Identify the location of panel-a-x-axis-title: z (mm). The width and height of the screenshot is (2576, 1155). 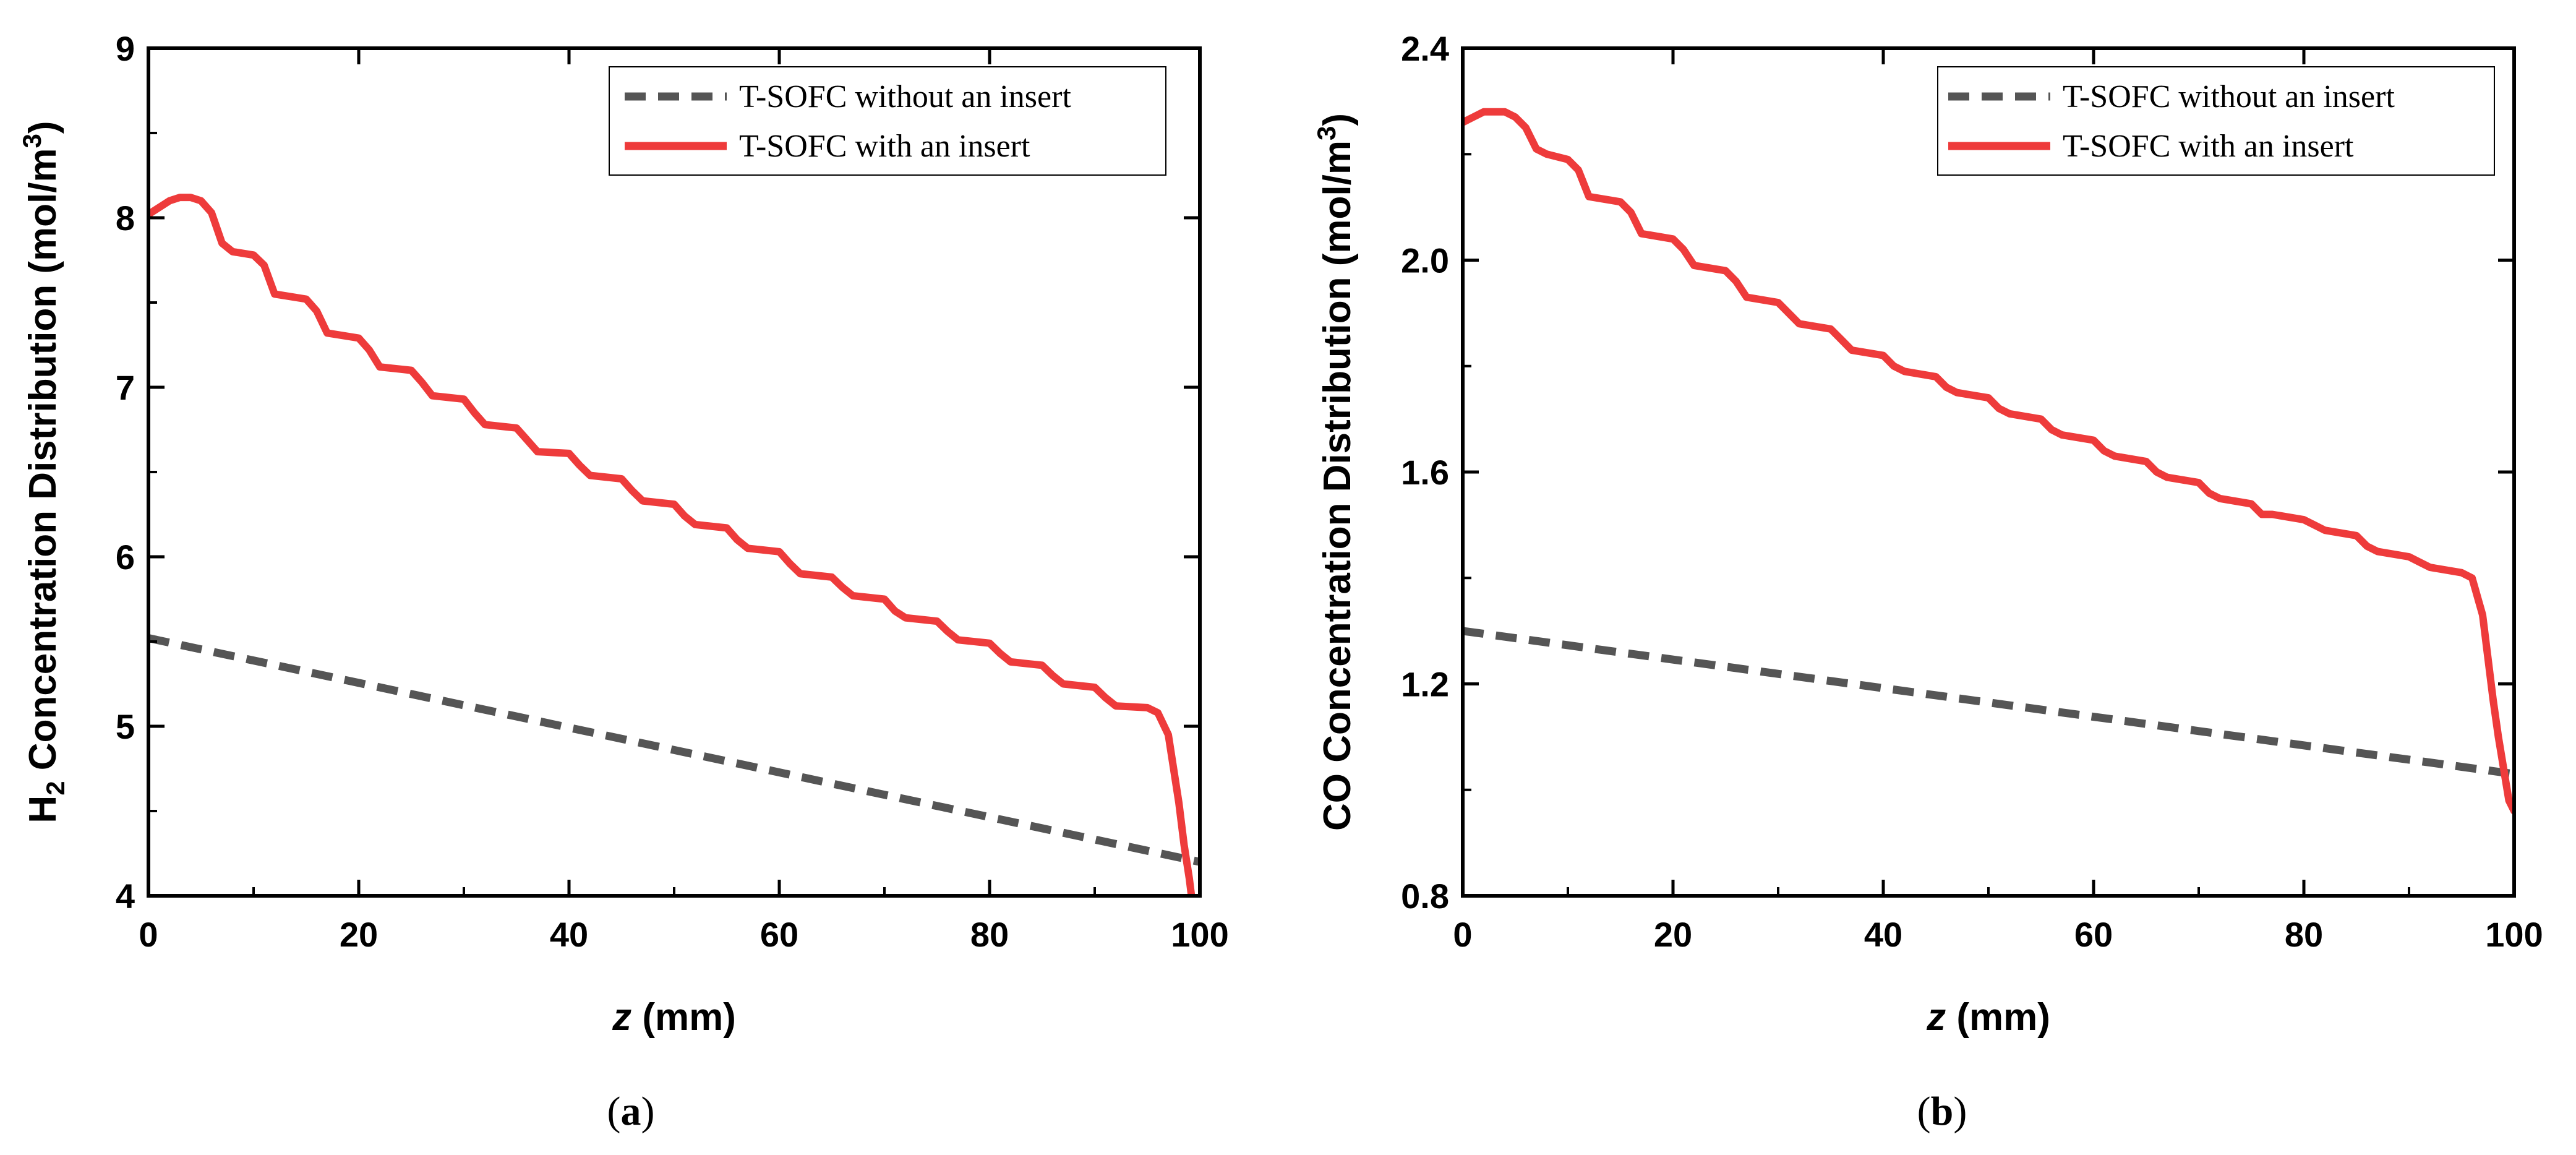
(674, 1017).